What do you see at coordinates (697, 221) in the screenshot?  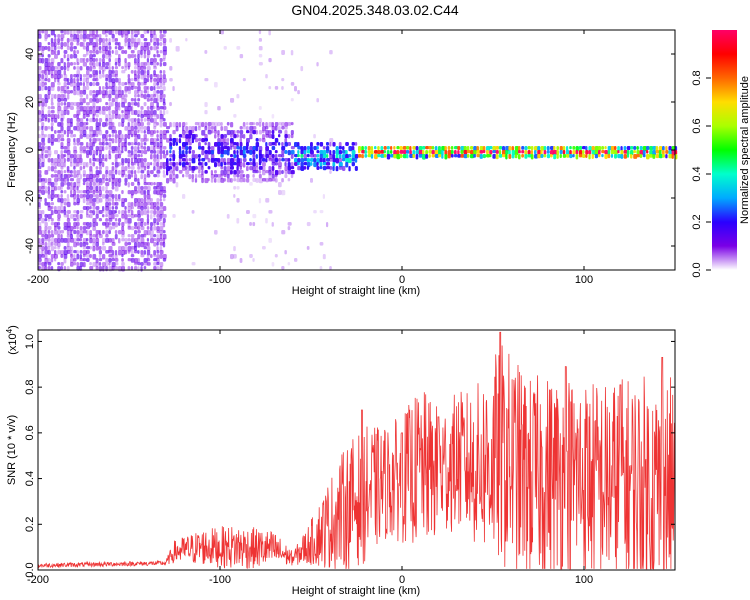 I see `colorbar-tick-label: 0.2` at bounding box center [697, 221].